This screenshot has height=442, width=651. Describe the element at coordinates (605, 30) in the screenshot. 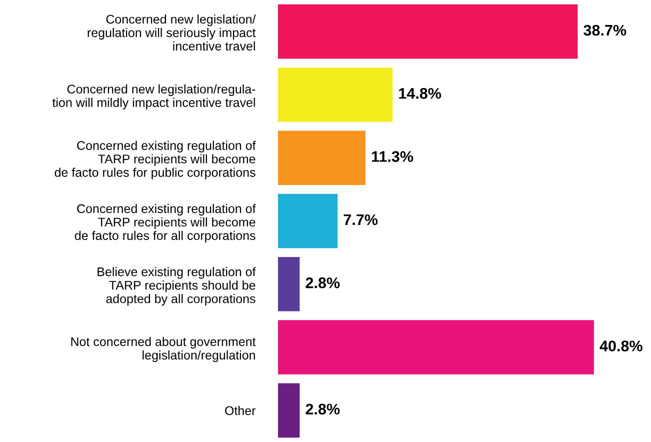

I see `data-label: 38.7%` at that location.